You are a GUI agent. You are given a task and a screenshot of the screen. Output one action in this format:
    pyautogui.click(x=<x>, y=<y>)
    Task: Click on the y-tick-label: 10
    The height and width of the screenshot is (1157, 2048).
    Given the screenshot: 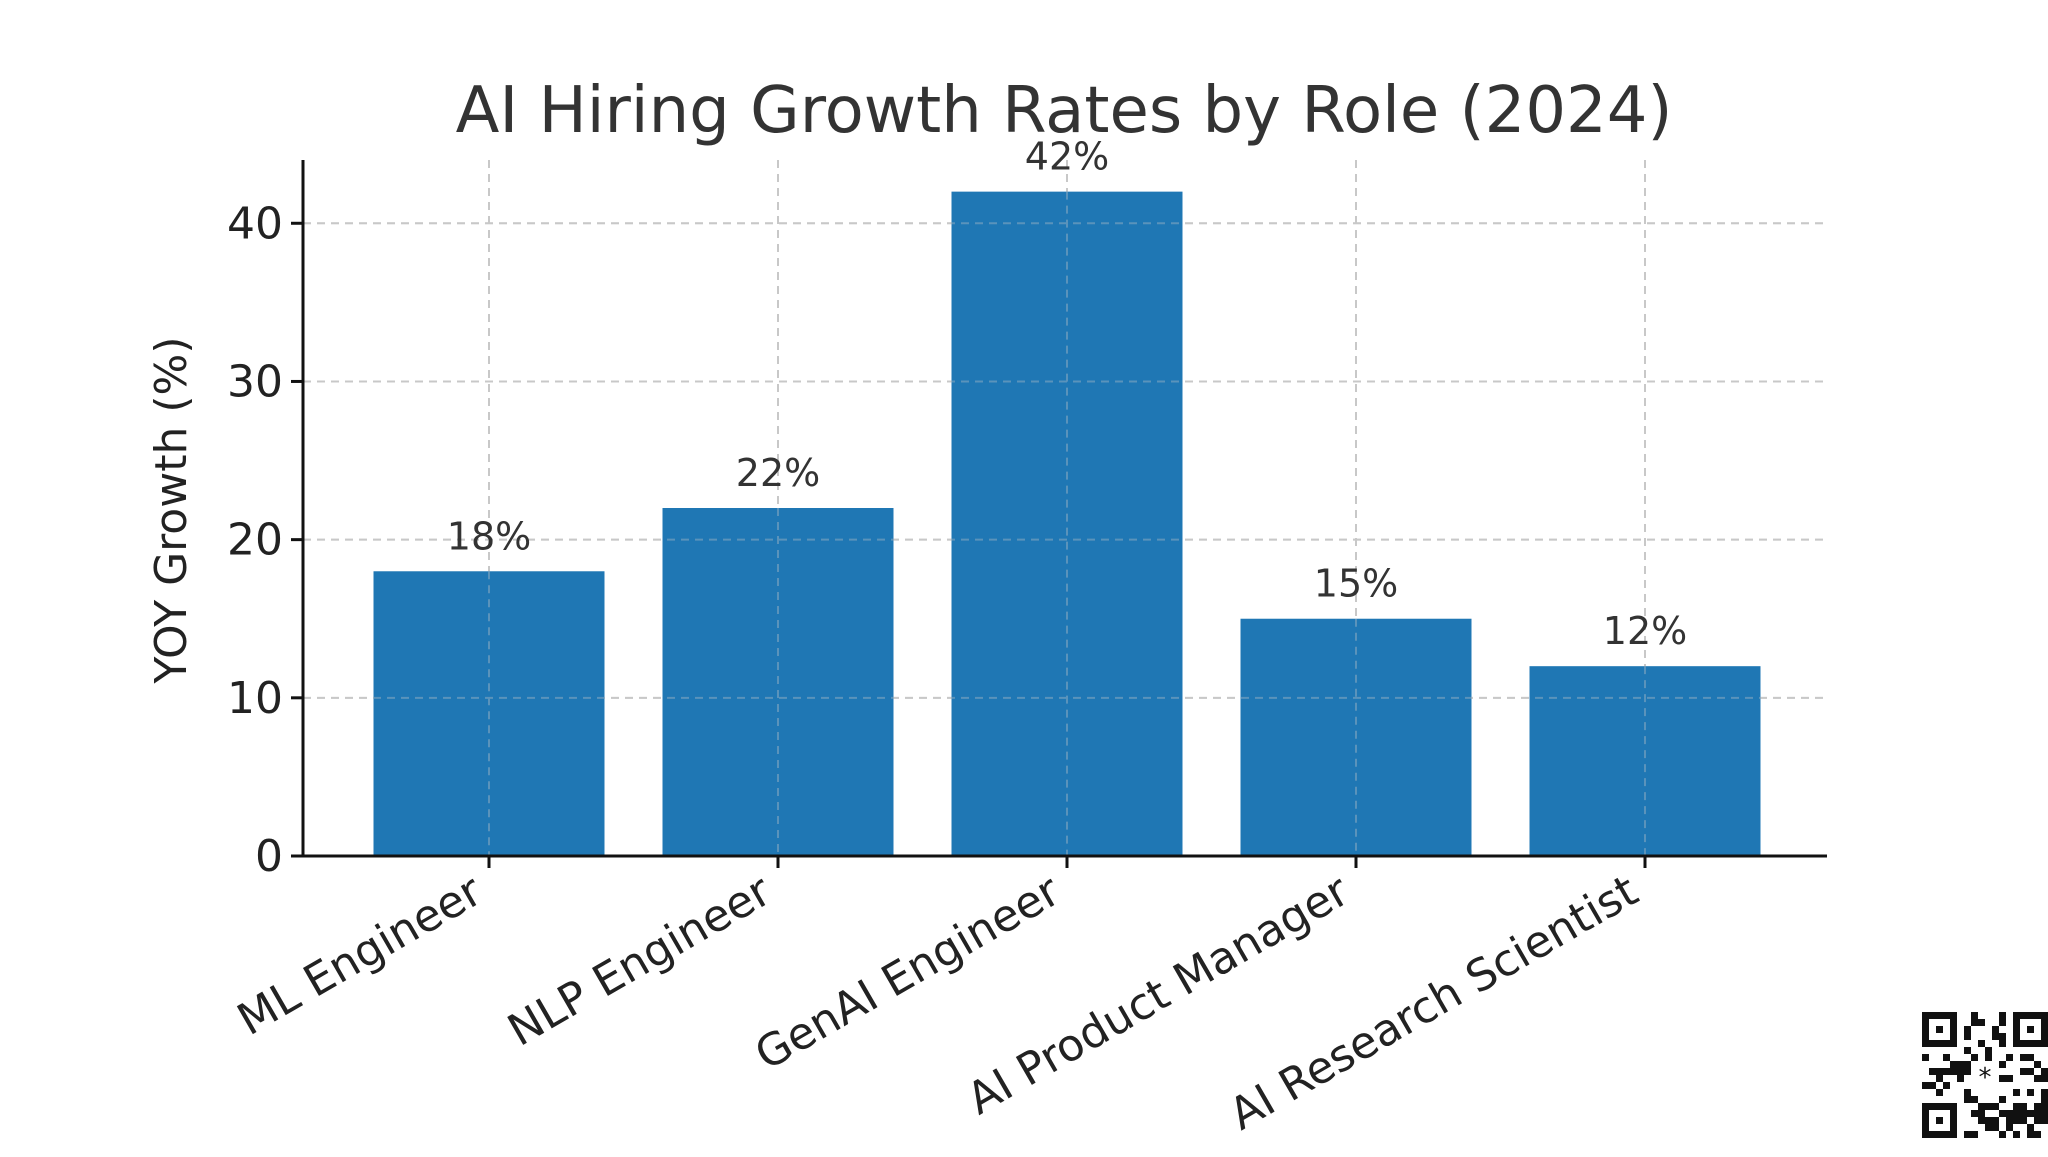 What is the action you would take?
    pyautogui.click(x=255, y=698)
    